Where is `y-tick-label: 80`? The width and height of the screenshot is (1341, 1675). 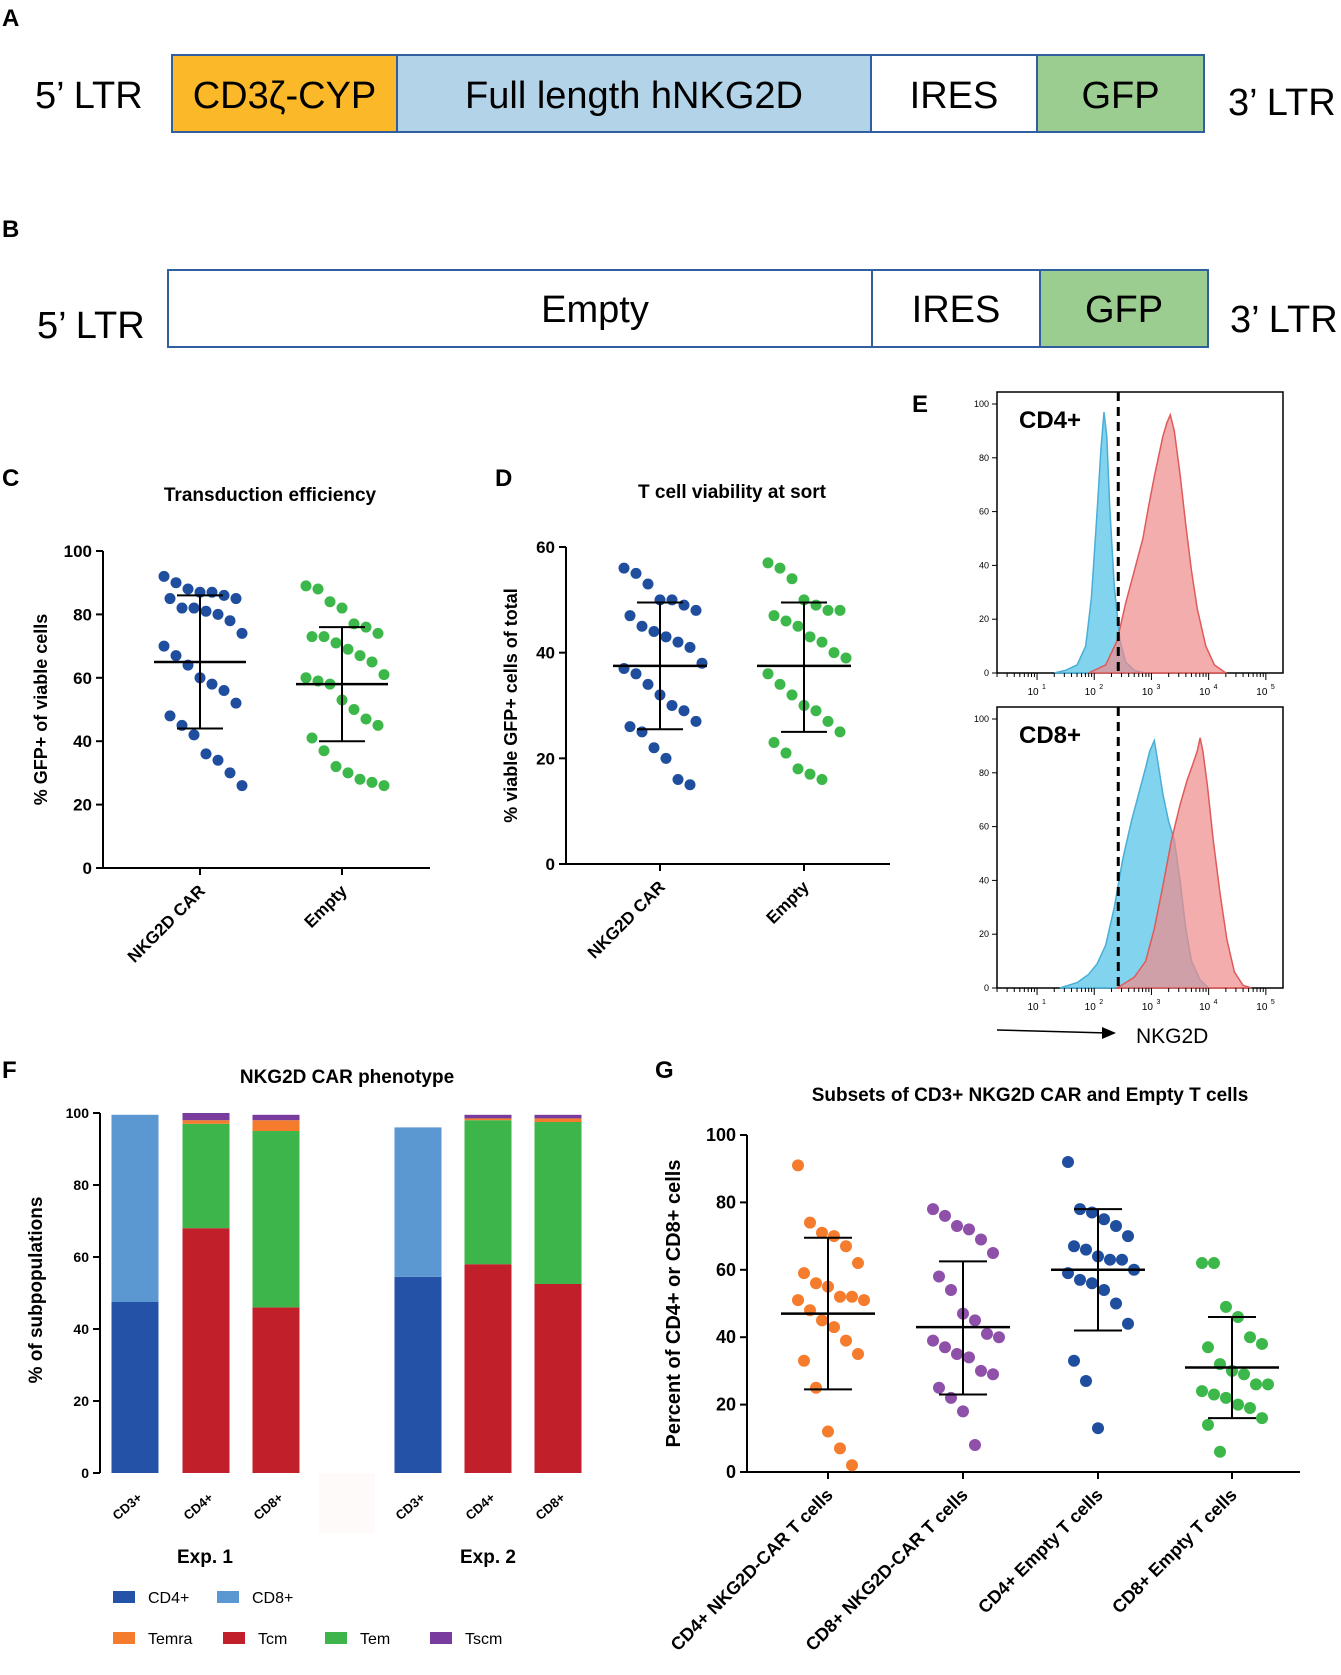 y-tick-label: 80 is located at coordinates (82, 614).